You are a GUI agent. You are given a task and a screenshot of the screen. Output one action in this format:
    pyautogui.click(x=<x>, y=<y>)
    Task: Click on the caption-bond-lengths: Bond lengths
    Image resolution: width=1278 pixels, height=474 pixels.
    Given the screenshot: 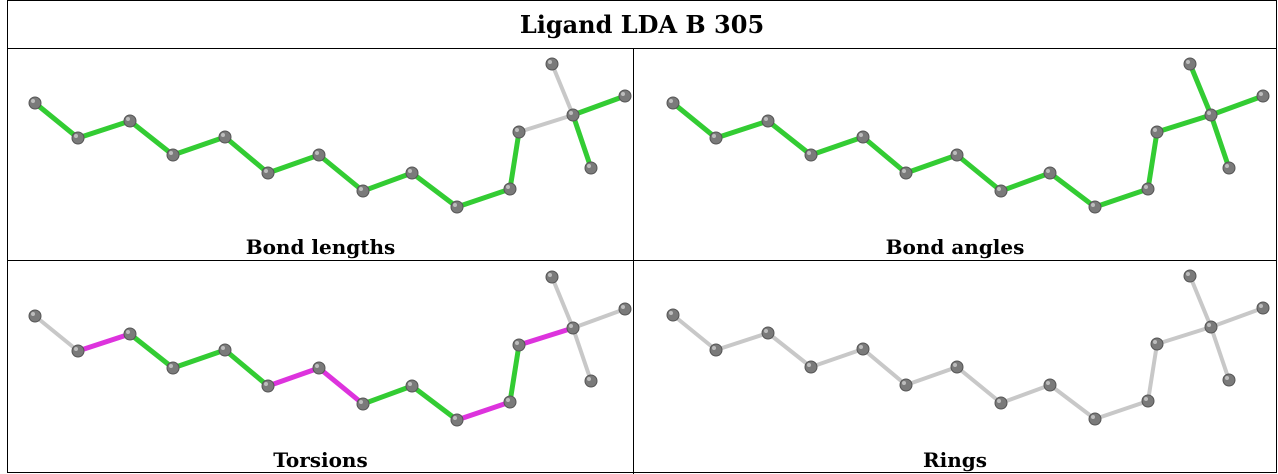 What is the action you would take?
    pyautogui.click(x=320, y=247)
    